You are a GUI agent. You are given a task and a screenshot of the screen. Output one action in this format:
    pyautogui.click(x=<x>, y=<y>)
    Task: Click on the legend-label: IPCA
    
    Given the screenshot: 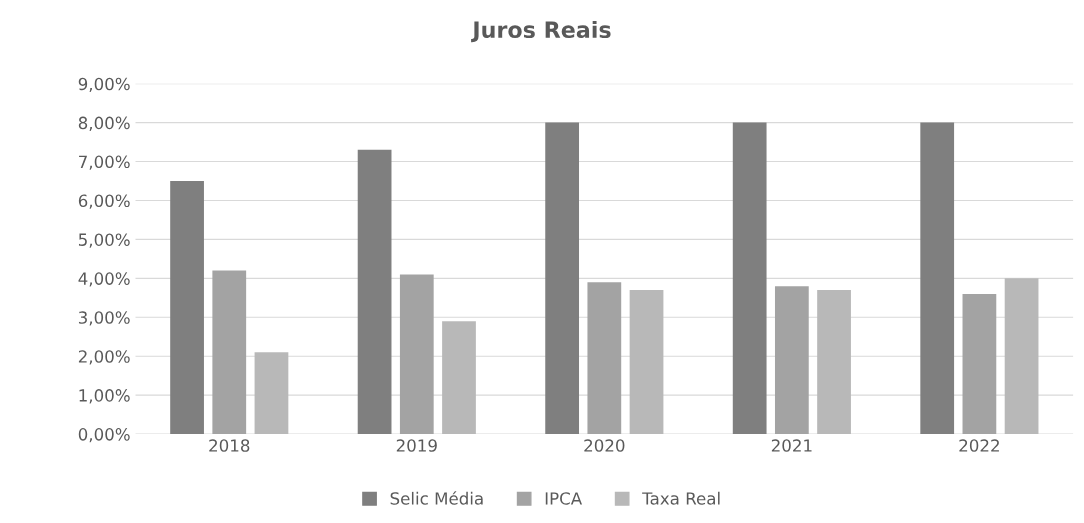 What is the action you would take?
    pyautogui.click(x=564, y=498)
    